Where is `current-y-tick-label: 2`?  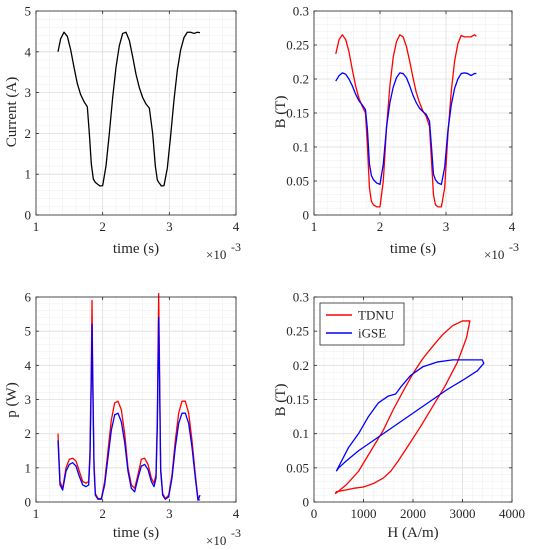
current-y-tick-label: 2 is located at coordinates (28, 133).